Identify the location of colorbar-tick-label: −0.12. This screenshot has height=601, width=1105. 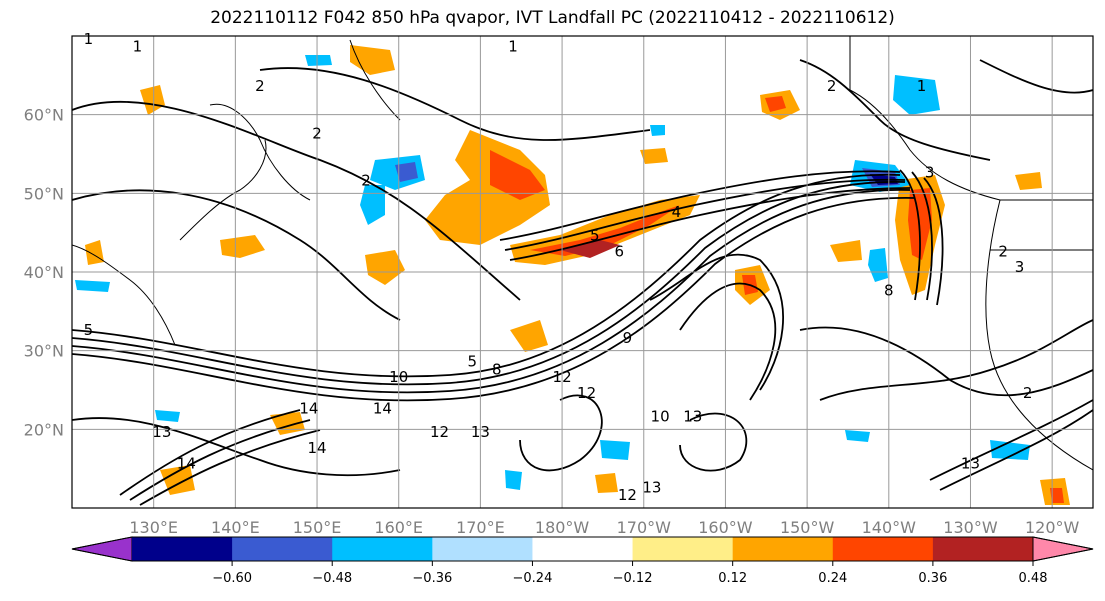
(633, 578).